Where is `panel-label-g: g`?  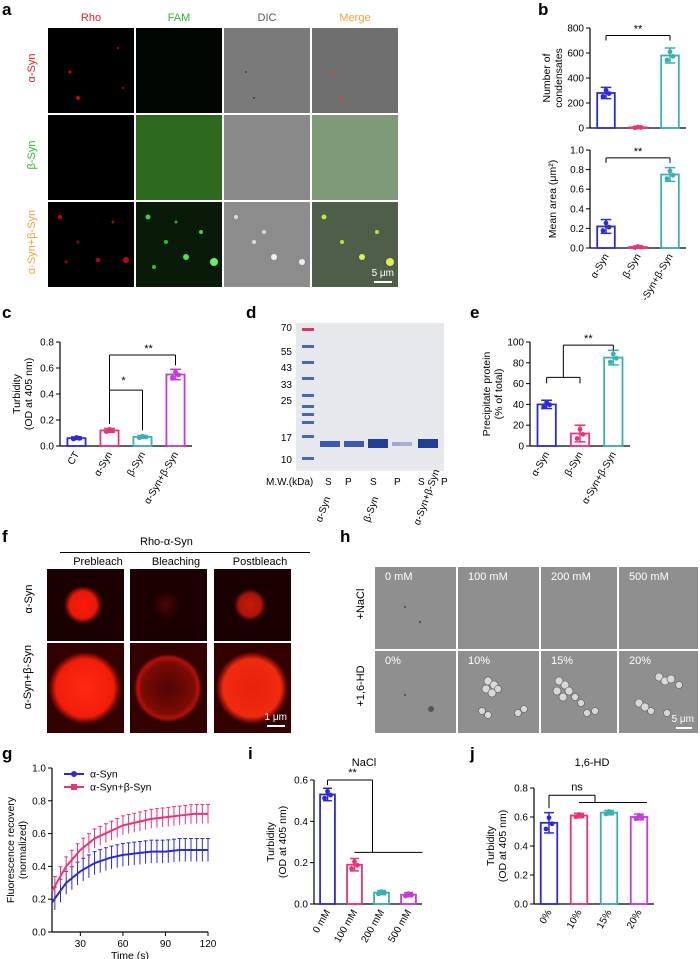
panel-label-g: g is located at coordinates (7, 753).